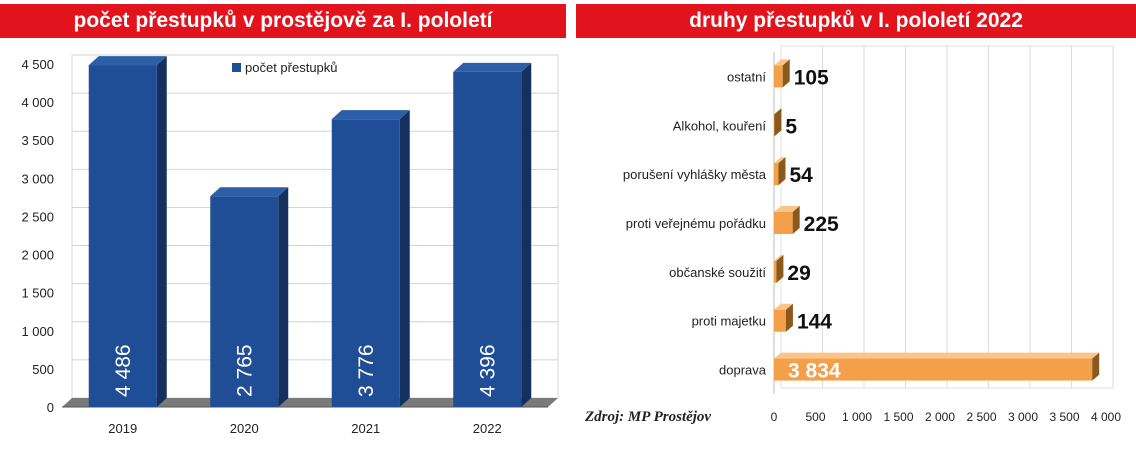 The image size is (1136, 451). What do you see at coordinates (50, 407) in the screenshot?
I see `y-tick-label: 0` at bounding box center [50, 407].